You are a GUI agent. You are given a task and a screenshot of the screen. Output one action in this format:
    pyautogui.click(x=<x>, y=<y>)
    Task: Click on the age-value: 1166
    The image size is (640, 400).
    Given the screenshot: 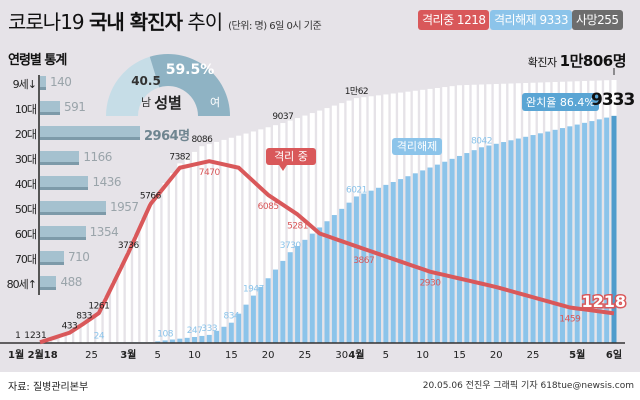 What is the action you would take?
    pyautogui.click(x=97, y=157)
    